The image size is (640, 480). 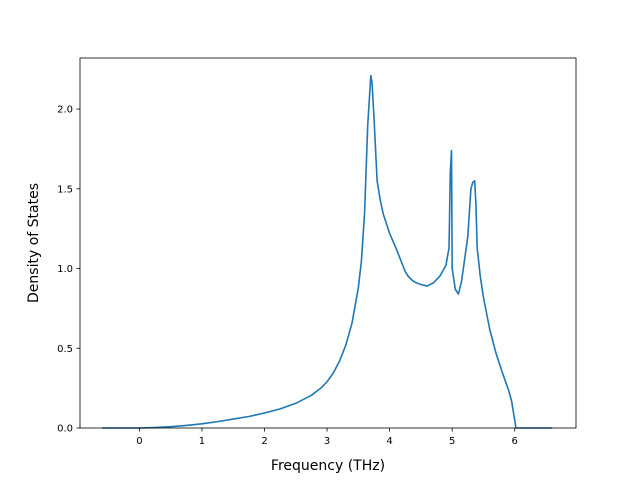 I want to click on y-axis-label: Density of States, so click(x=34, y=243).